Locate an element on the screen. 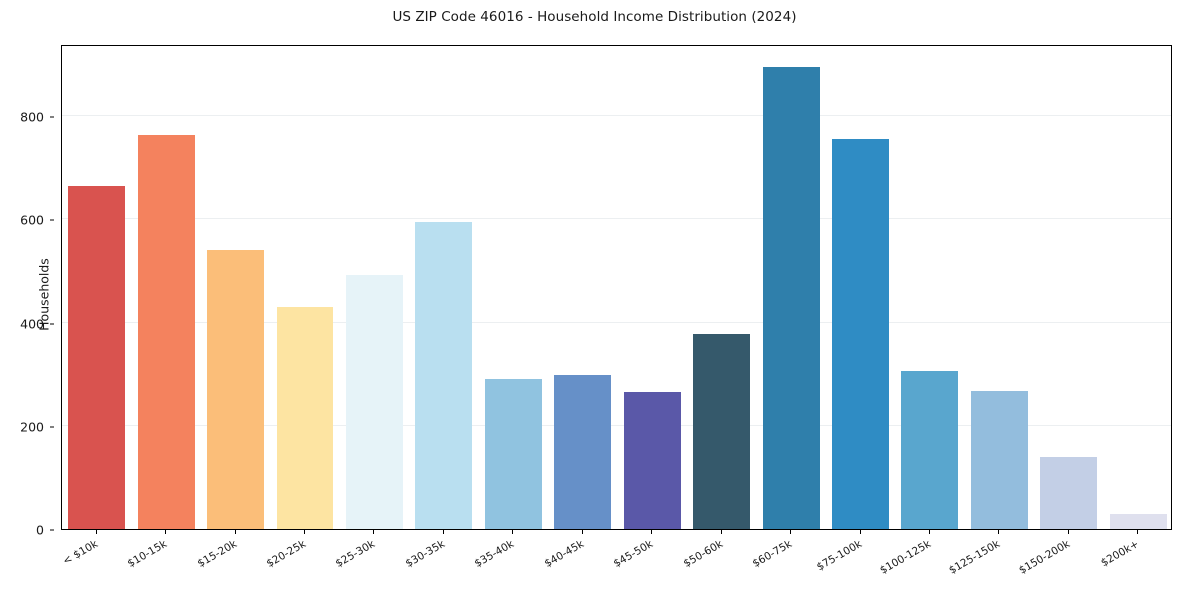 The width and height of the screenshot is (1189, 590). x-tick-label-text: $50-60k is located at coordinates (703, 554).